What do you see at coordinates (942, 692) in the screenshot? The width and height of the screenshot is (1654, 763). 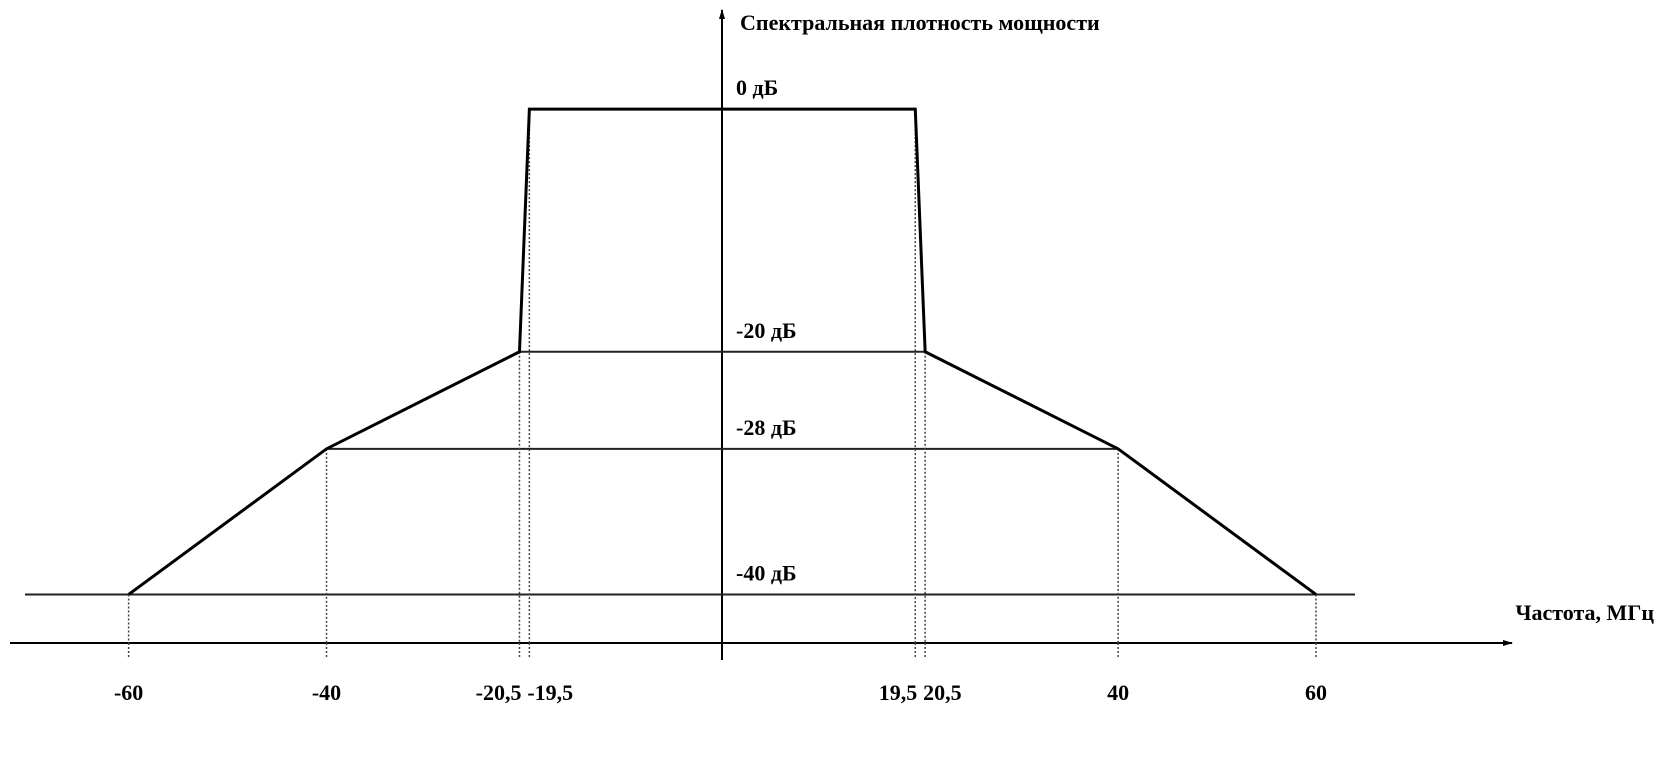 I see `x-tick-label: 20,5` at bounding box center [942, 692].